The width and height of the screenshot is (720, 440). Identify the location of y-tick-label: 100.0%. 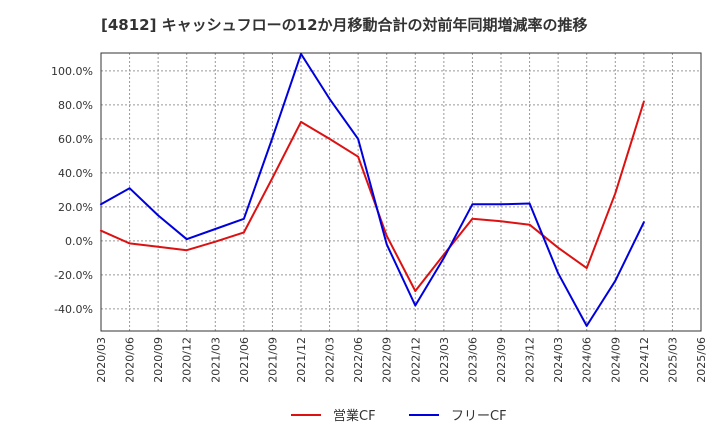
(72, 71).